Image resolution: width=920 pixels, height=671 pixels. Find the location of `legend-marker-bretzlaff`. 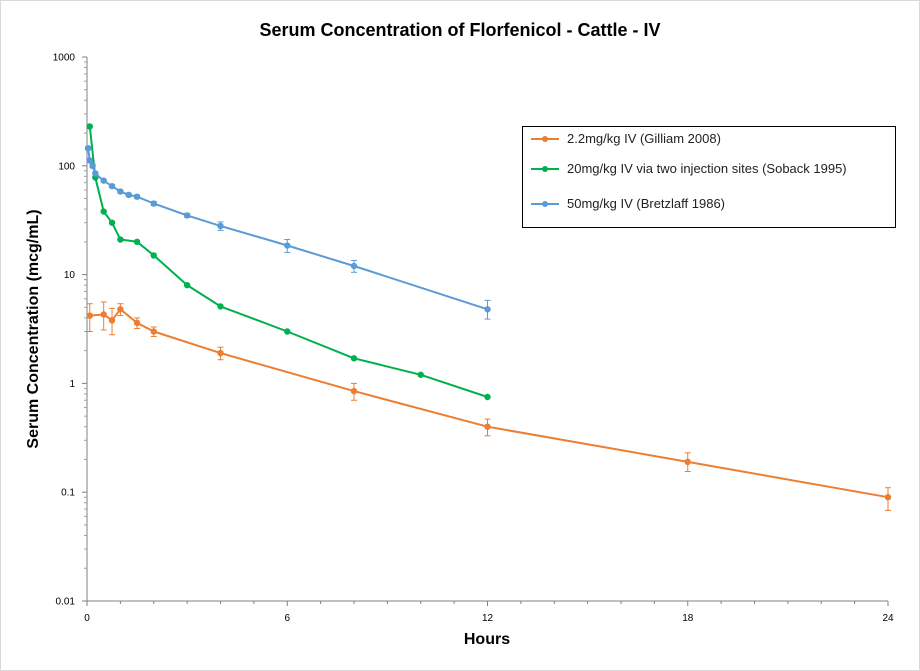

legend-marker-bretzlaff is located at coordinates (545, 204).